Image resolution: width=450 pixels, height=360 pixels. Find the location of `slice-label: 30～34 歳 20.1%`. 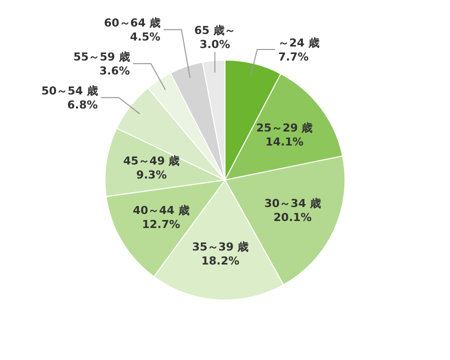

slice-label: 30～34 歳 20.1% is located at coordinates (292, 210).